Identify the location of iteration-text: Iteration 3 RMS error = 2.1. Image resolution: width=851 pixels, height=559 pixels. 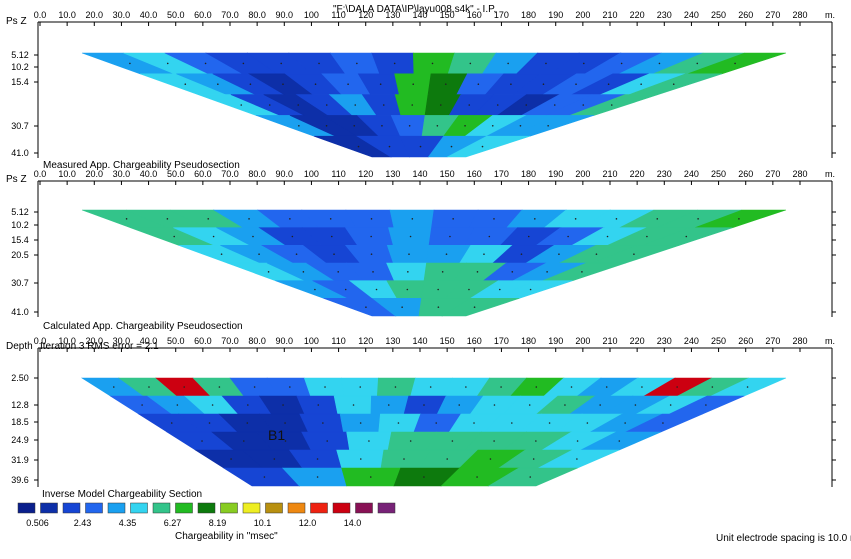
(99, 346).